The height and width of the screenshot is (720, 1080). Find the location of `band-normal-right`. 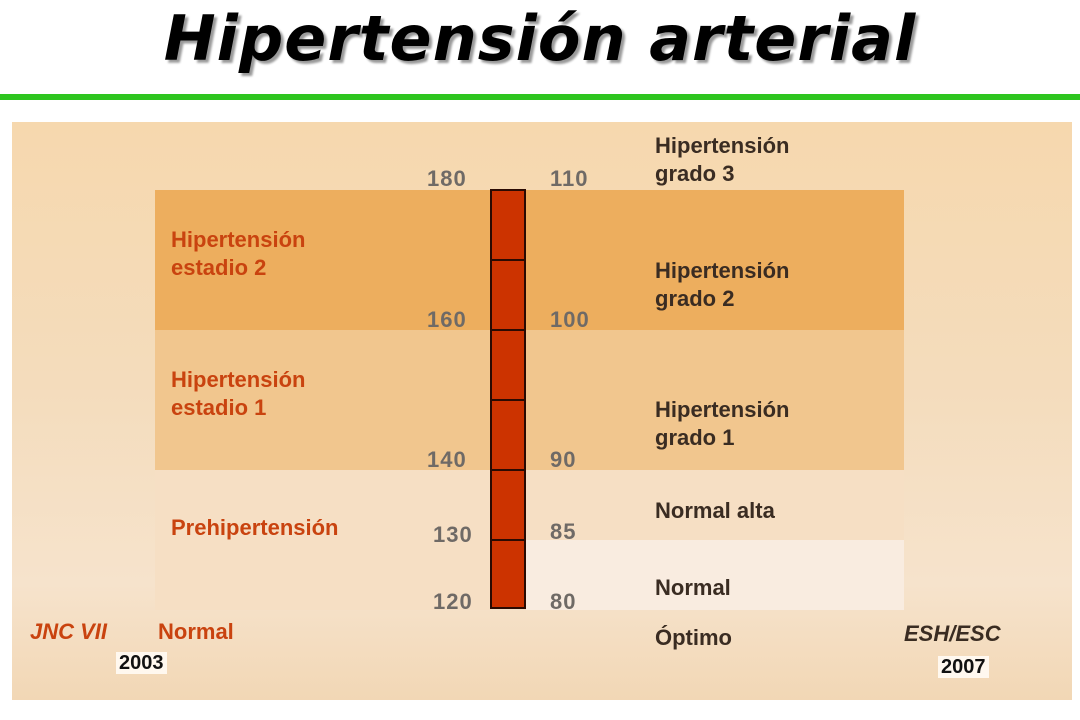

band-normal-right is located at coordinates (715, 575).